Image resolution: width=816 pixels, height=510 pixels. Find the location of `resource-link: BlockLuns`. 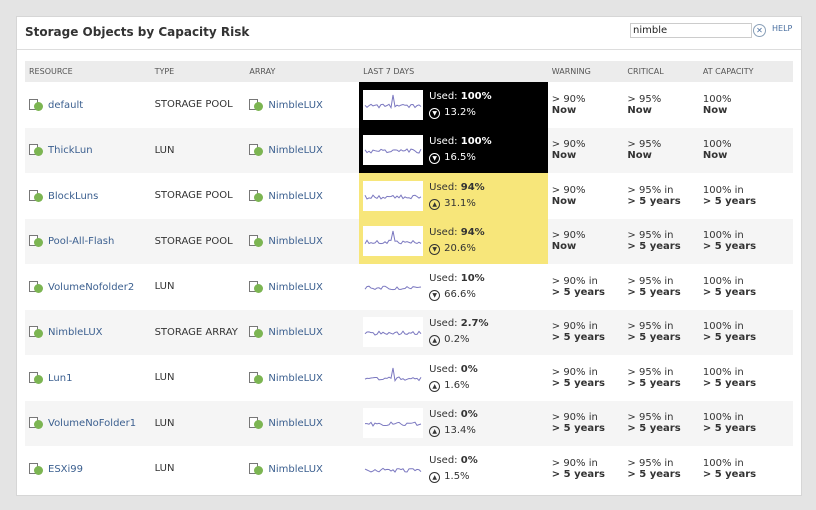

resource-link: BlockLuns is located at coordinates (73, 196).